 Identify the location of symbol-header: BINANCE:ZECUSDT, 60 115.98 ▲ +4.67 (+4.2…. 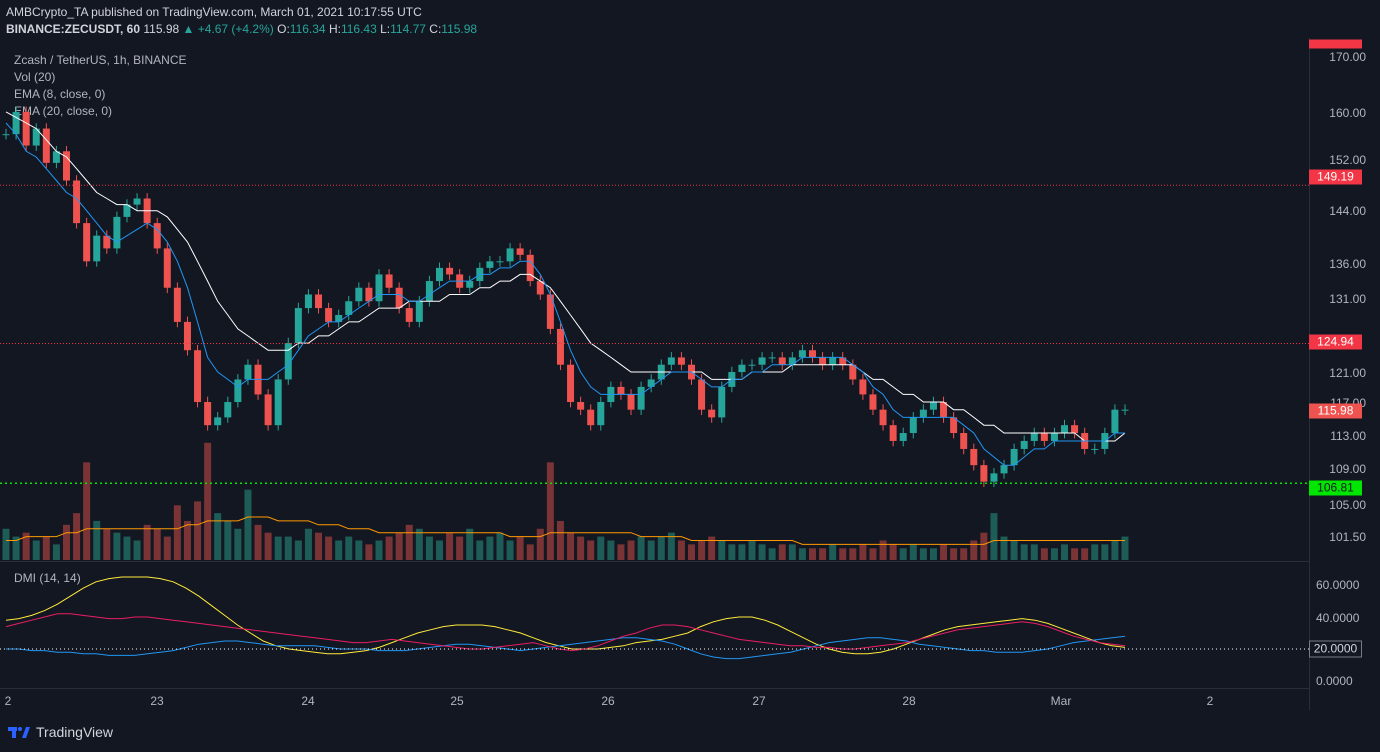
(241, 29).